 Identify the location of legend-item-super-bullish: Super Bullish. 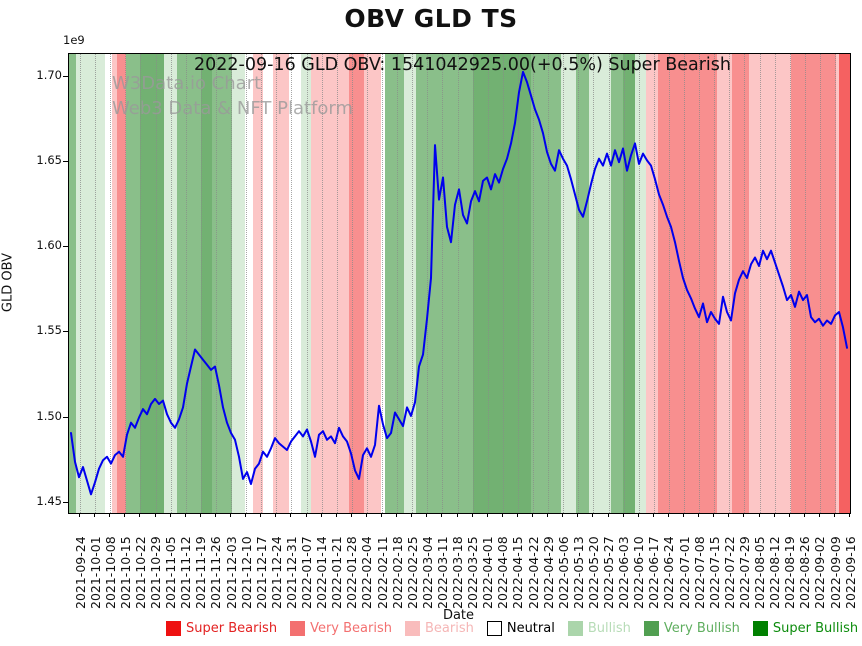
(805, 628).